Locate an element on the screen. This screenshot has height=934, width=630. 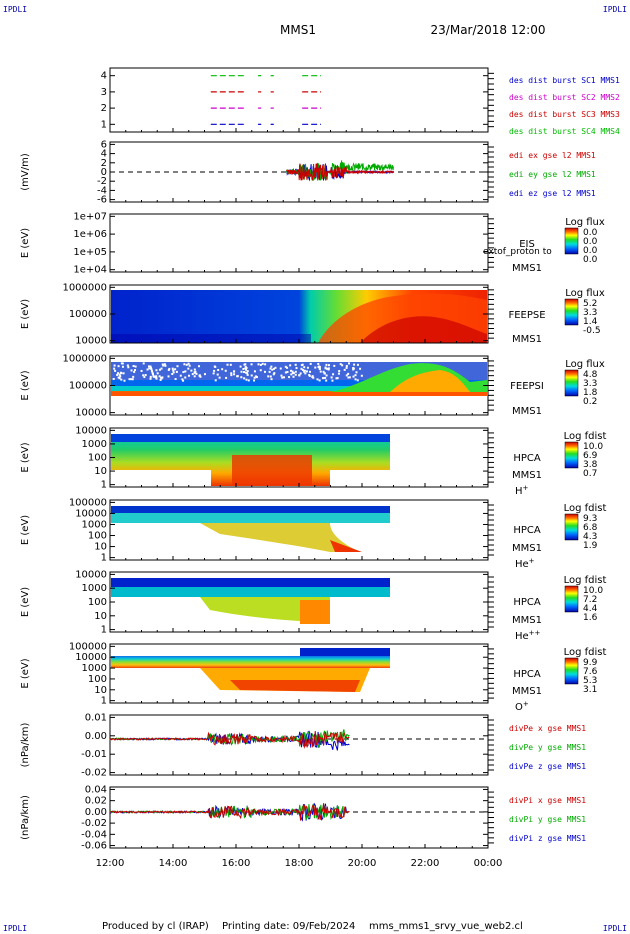
y-tick-label: 10 is located at coordinates (100, 547).